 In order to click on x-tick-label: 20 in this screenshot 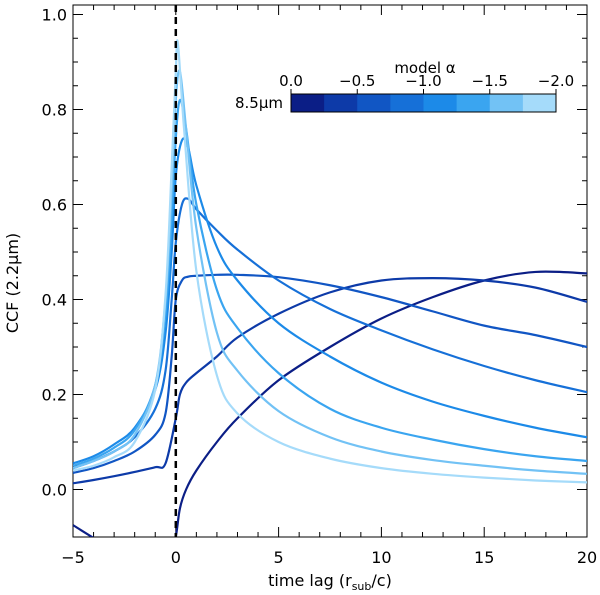, I will do `click(587, 557)`.